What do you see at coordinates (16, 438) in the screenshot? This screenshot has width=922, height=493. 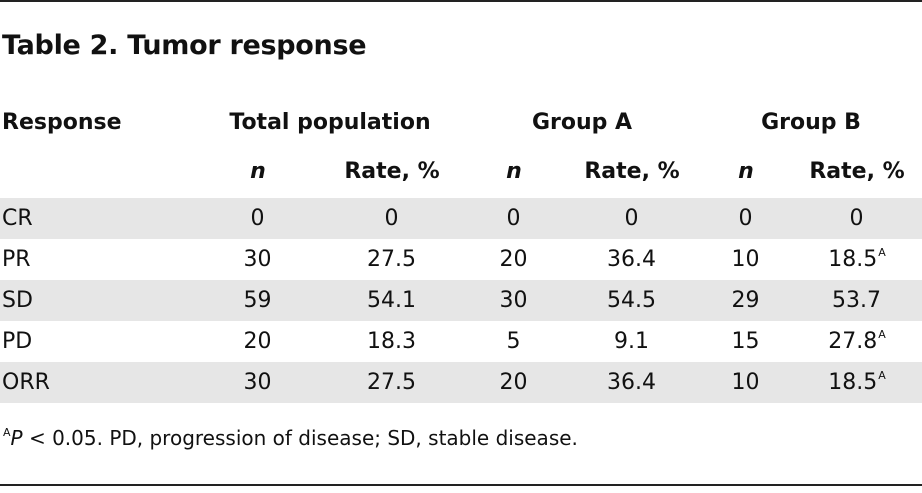 I see `footnote-p-symbol: P` at bounding box center [16, 438].